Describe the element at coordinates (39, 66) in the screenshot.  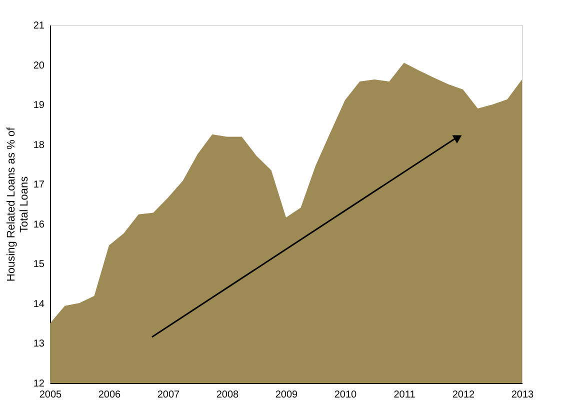
I see `y-tick-label: 20` at that location.